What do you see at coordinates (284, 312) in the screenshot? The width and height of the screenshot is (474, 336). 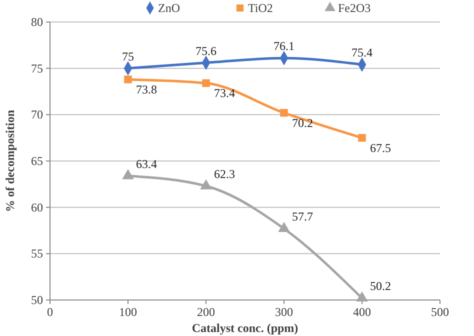 I see `x-tick-label: 300` at bounding box center [284, 312].